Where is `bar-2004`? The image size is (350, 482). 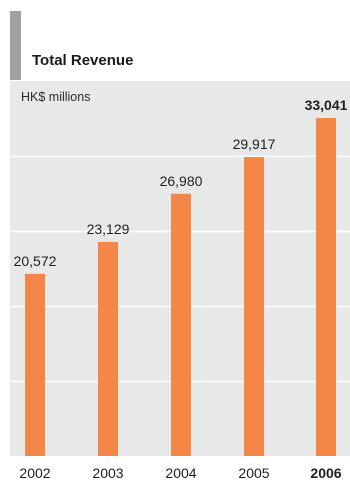 bar-2004 is located at coordinates (181, 324).